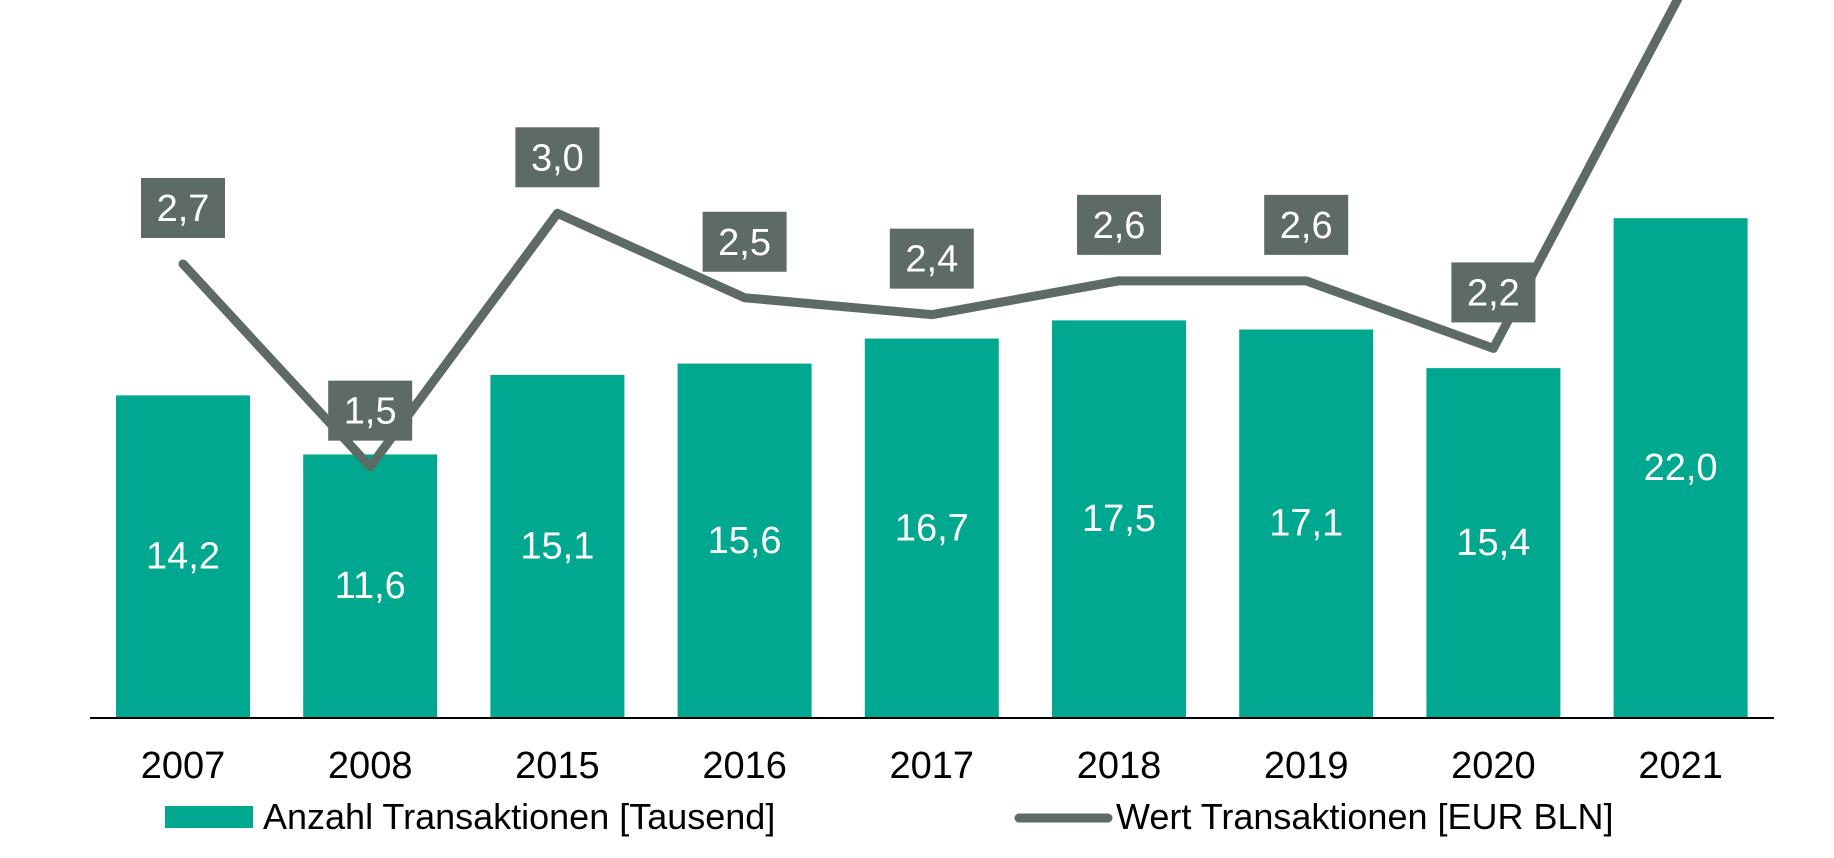  I want to click on legend-swatch-bars, so click(209, 817).